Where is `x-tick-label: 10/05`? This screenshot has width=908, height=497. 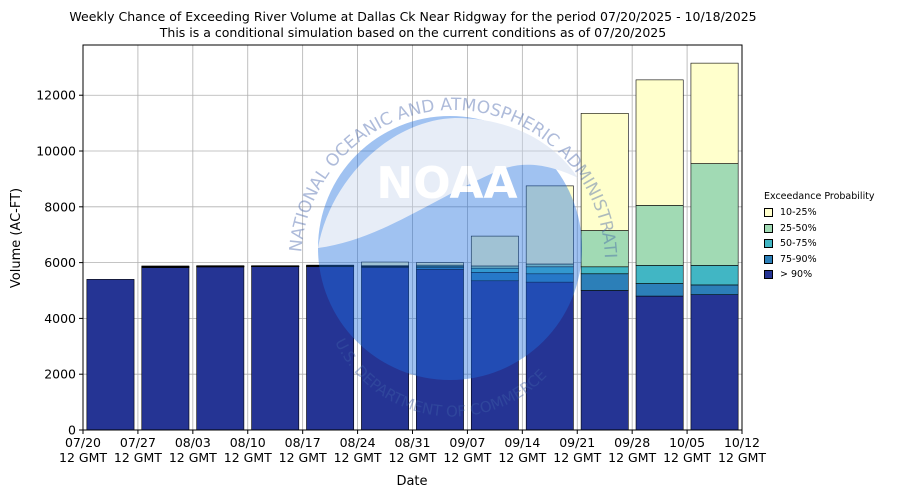
x-tick-label: 10/05 is located at coordinates (687, 442).